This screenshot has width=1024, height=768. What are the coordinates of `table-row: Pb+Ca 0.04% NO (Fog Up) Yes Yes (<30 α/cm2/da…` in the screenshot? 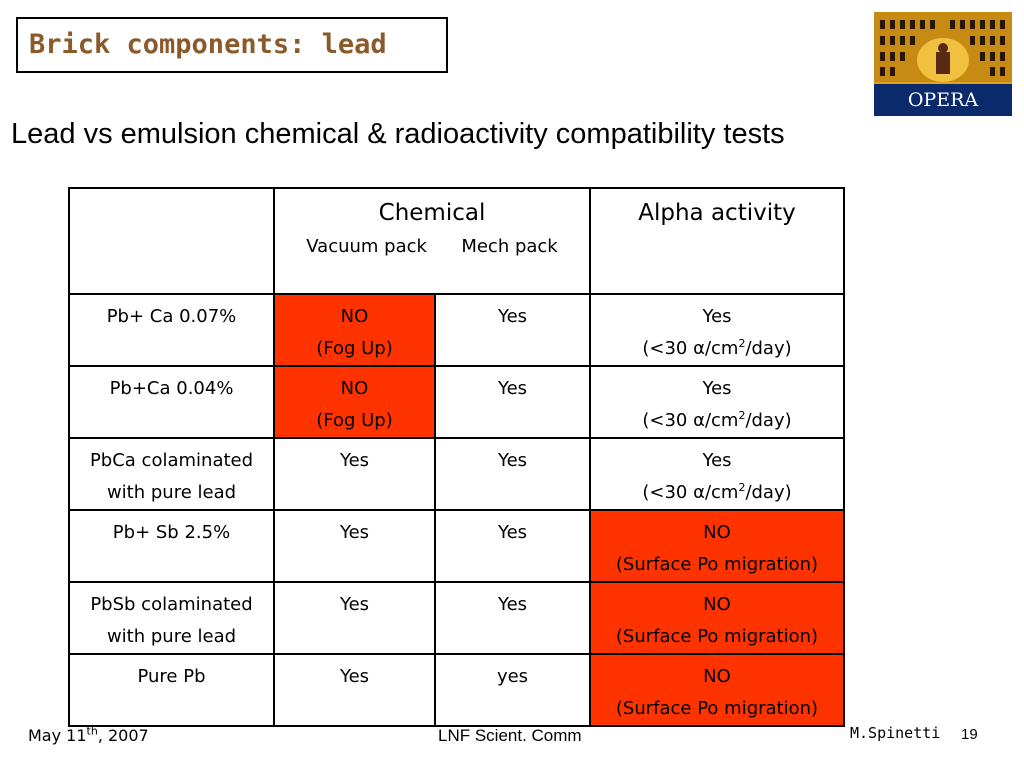 It's located at (456, 402).